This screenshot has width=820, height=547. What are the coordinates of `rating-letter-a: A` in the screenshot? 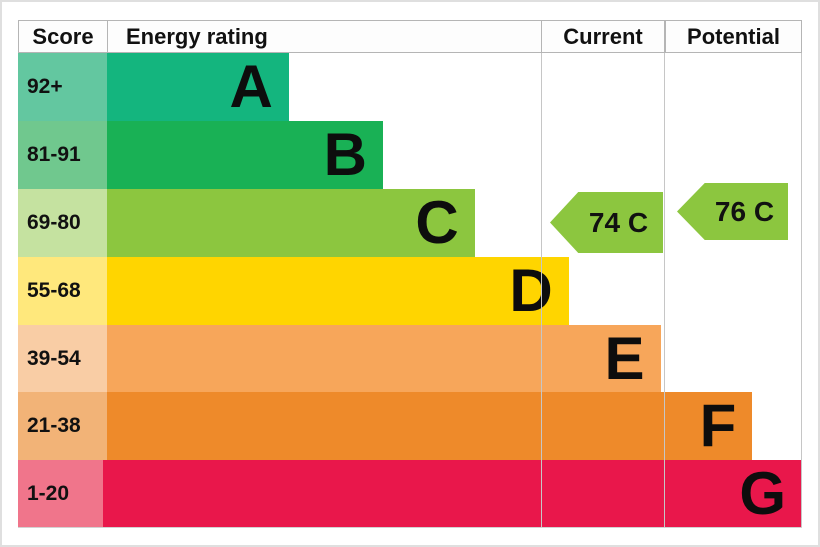 It's located at (251, 86).